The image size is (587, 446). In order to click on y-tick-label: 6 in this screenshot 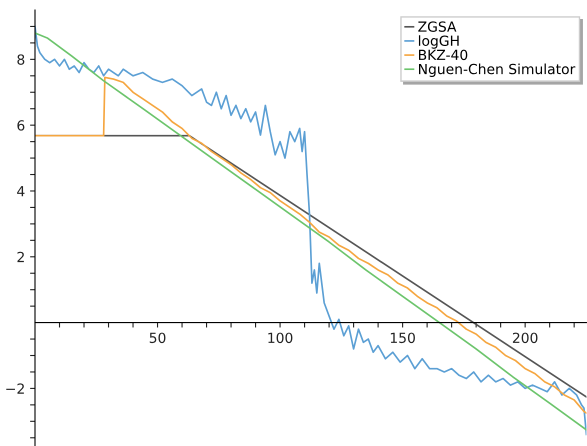, I will do `click(20, 125)`.